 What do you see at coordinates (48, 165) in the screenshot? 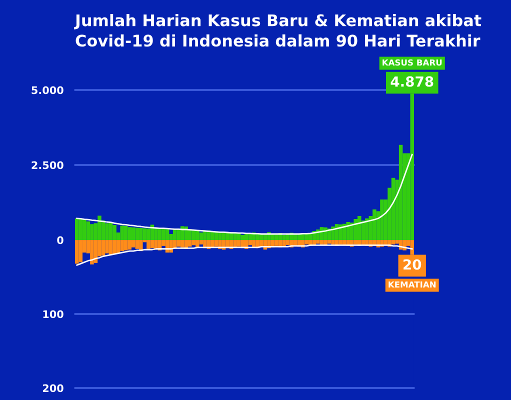
I see `y-tick-label: 2.500` at bounding box center [48, 165].